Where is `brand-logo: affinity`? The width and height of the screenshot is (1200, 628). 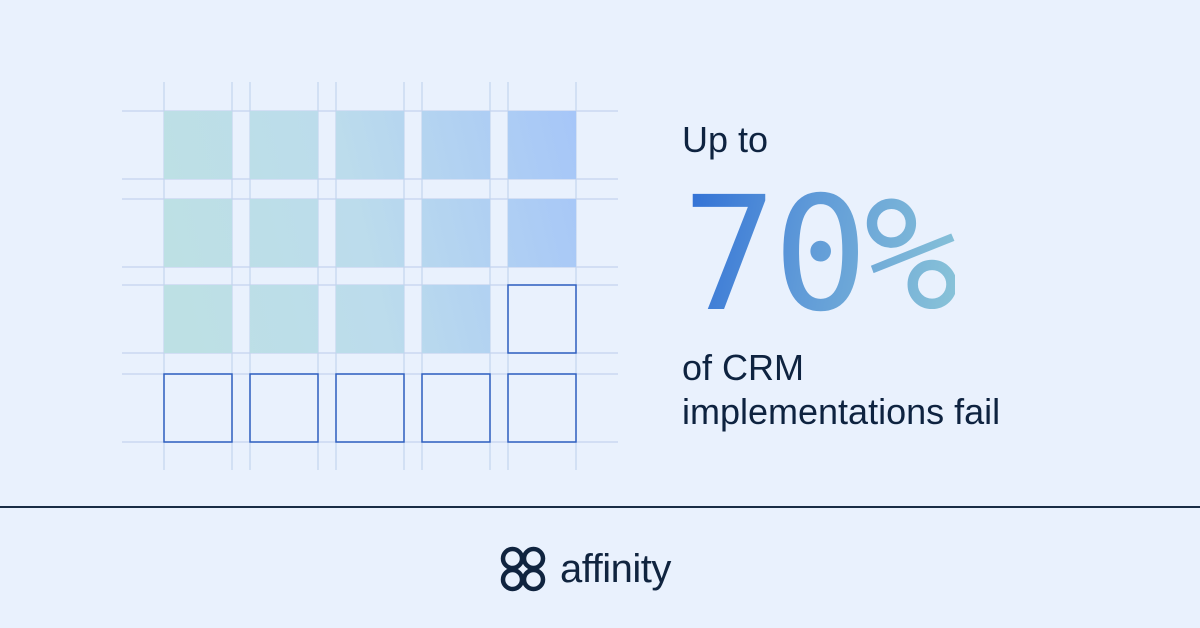 brand-logo: affinity is located at coordinates (584, 569).